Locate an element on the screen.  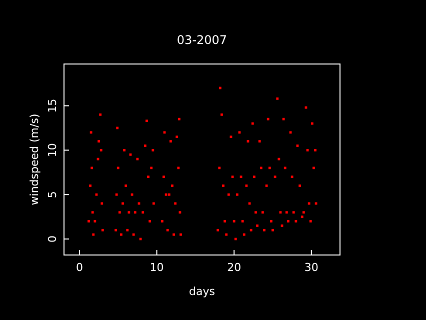
y-tick-label: 0 is located at coordinates (52, 239).